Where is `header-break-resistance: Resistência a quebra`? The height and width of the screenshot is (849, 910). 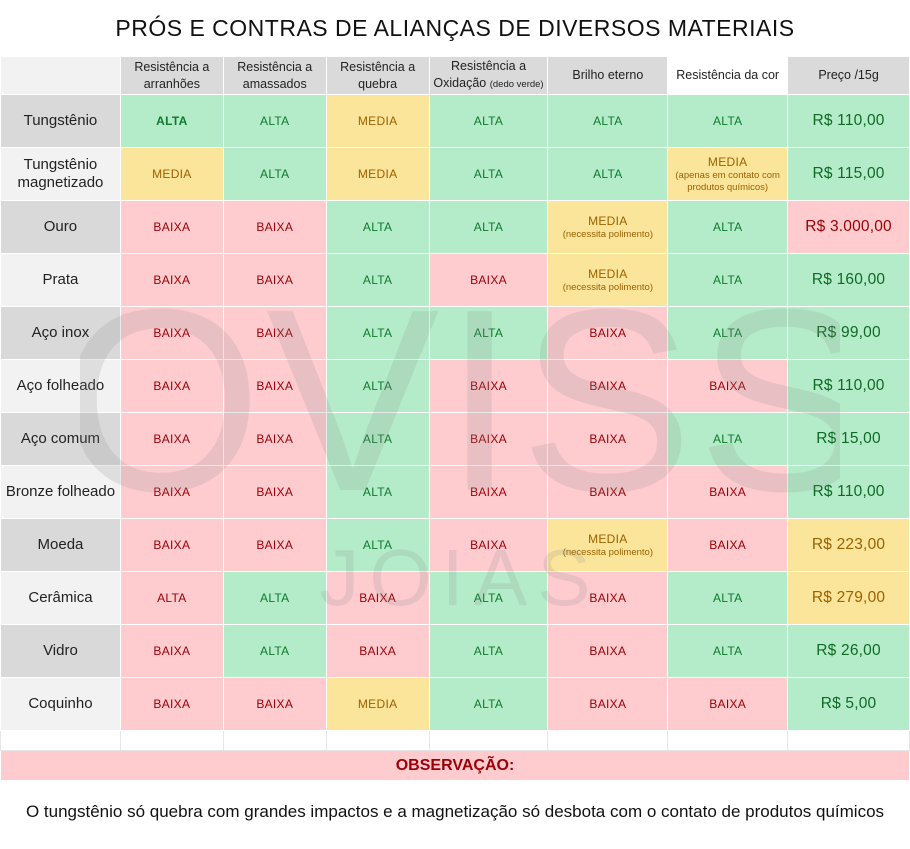
header-break-resistance: Resistência a quebra is located at coordinates (377, 75).